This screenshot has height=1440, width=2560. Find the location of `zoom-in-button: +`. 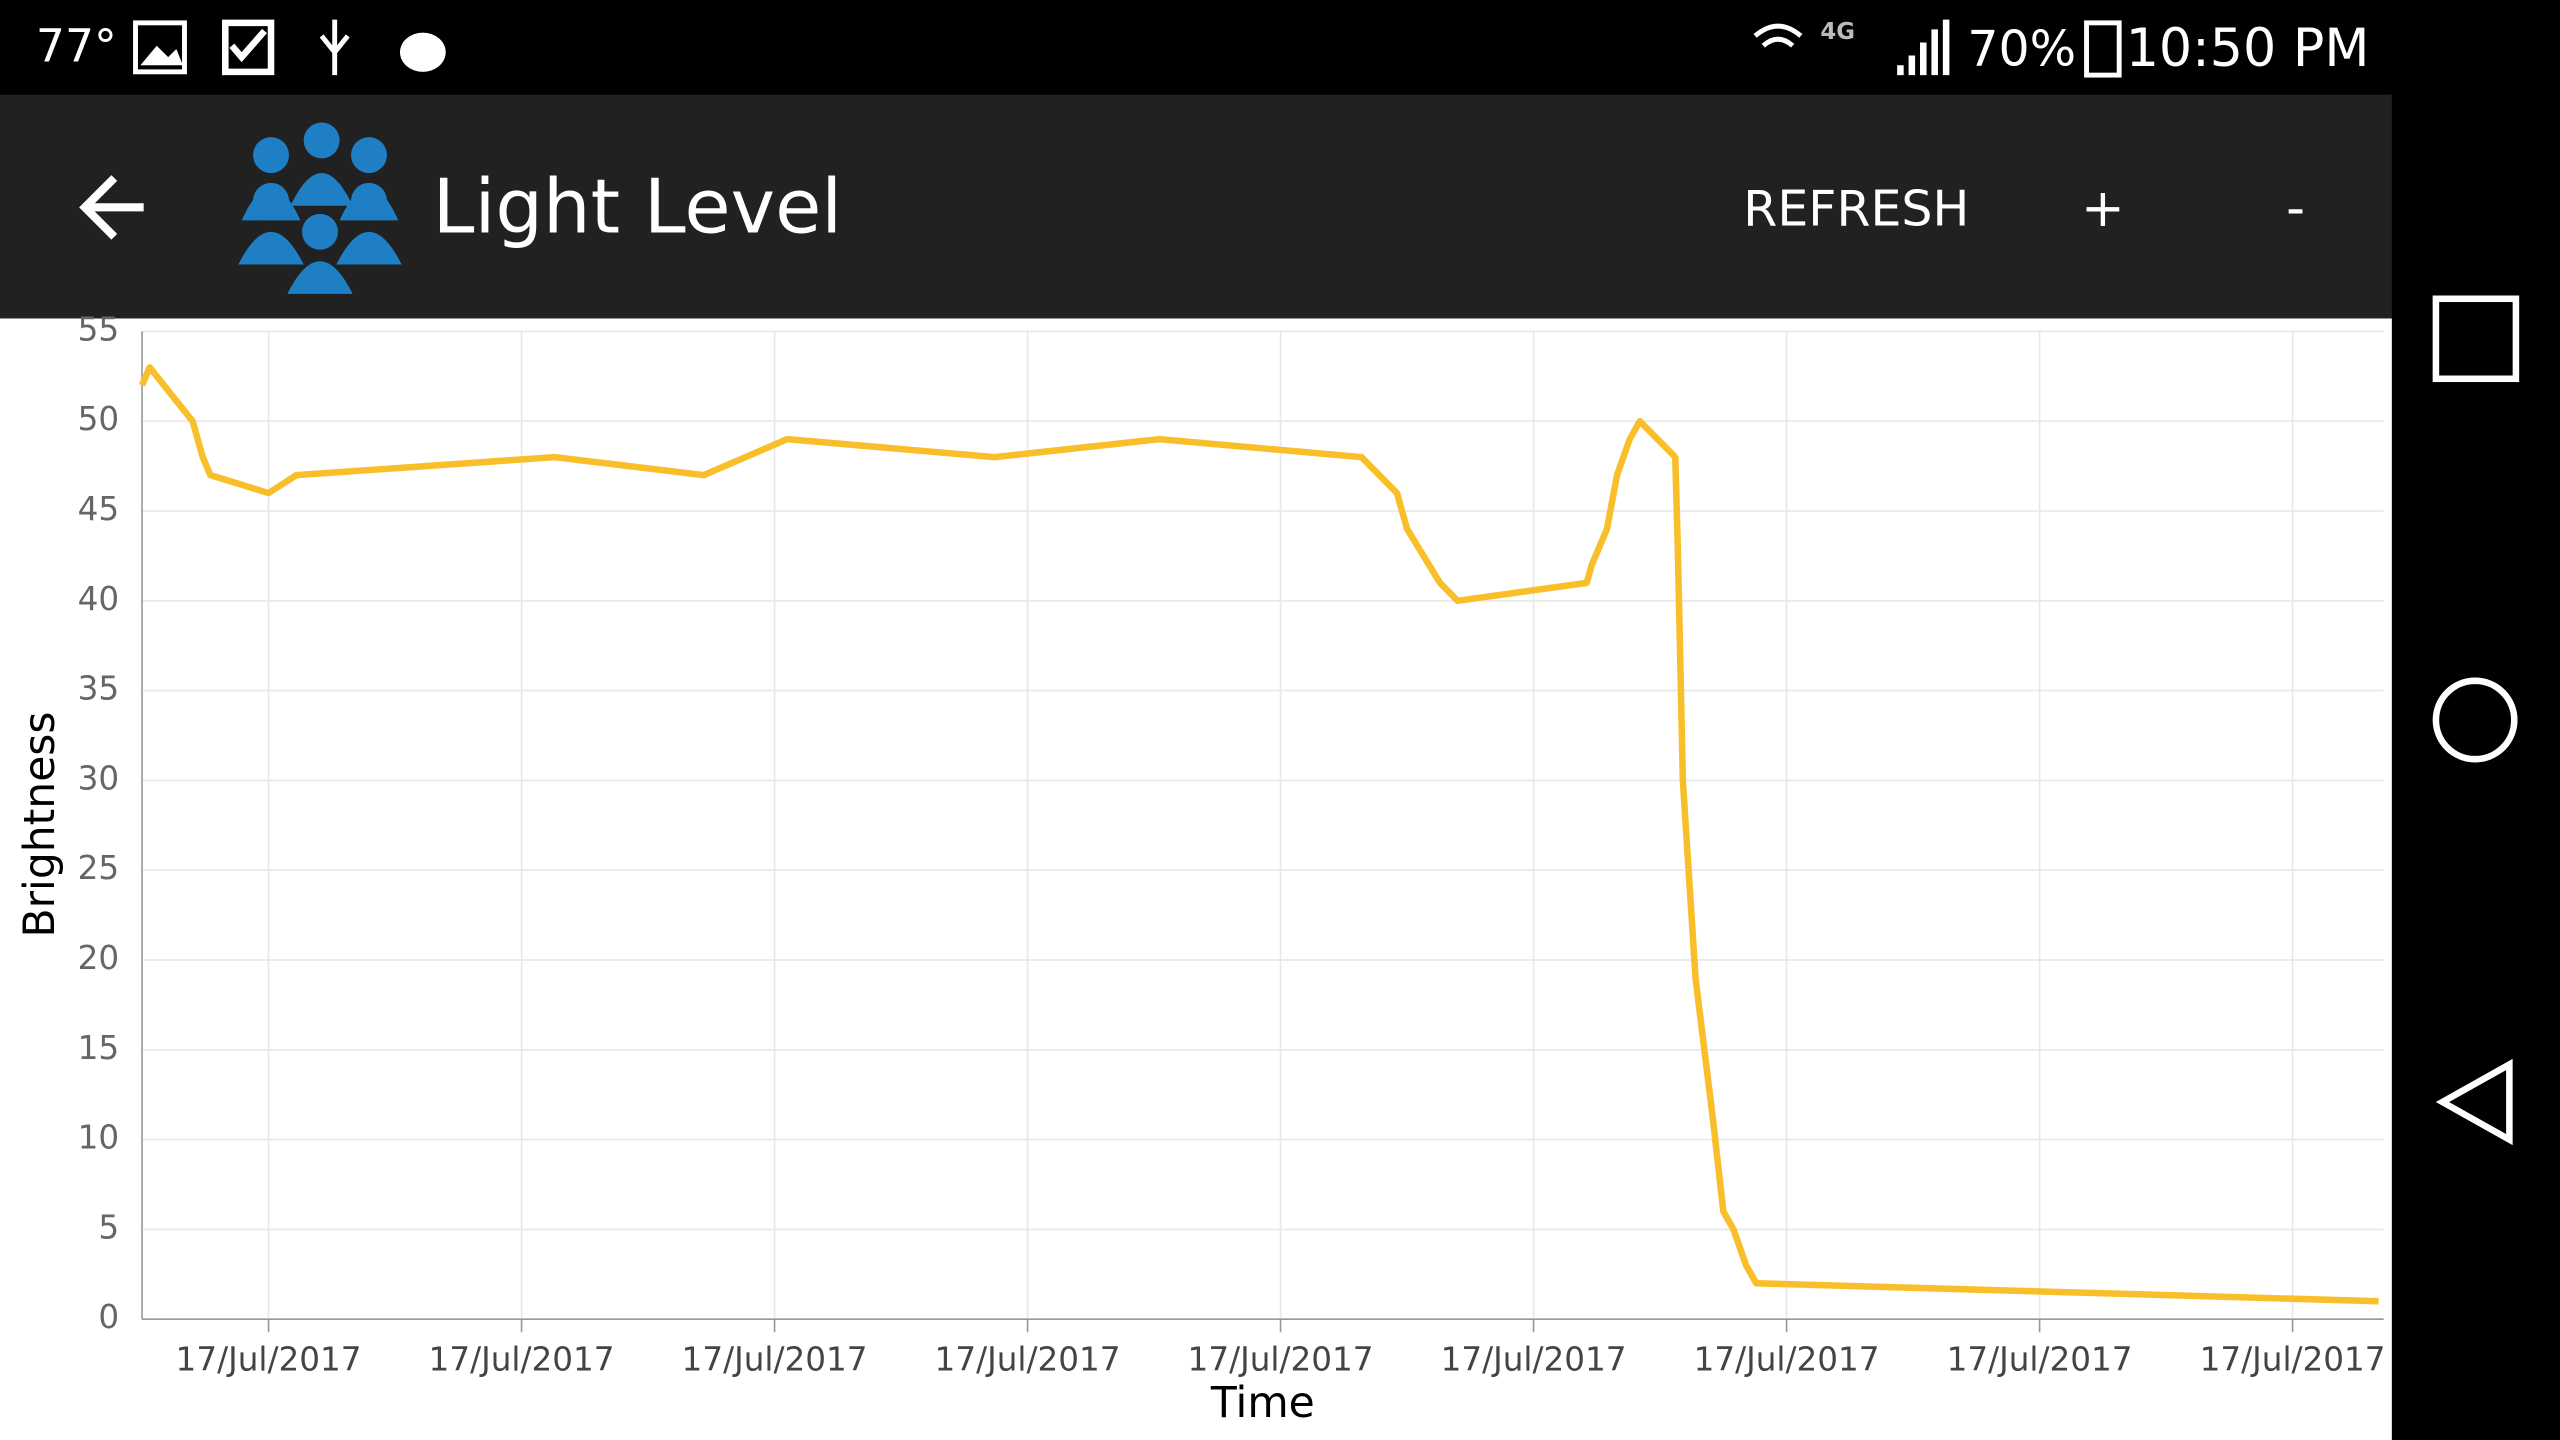

zoom-in-button: + is located at coordinates (2103, 209).